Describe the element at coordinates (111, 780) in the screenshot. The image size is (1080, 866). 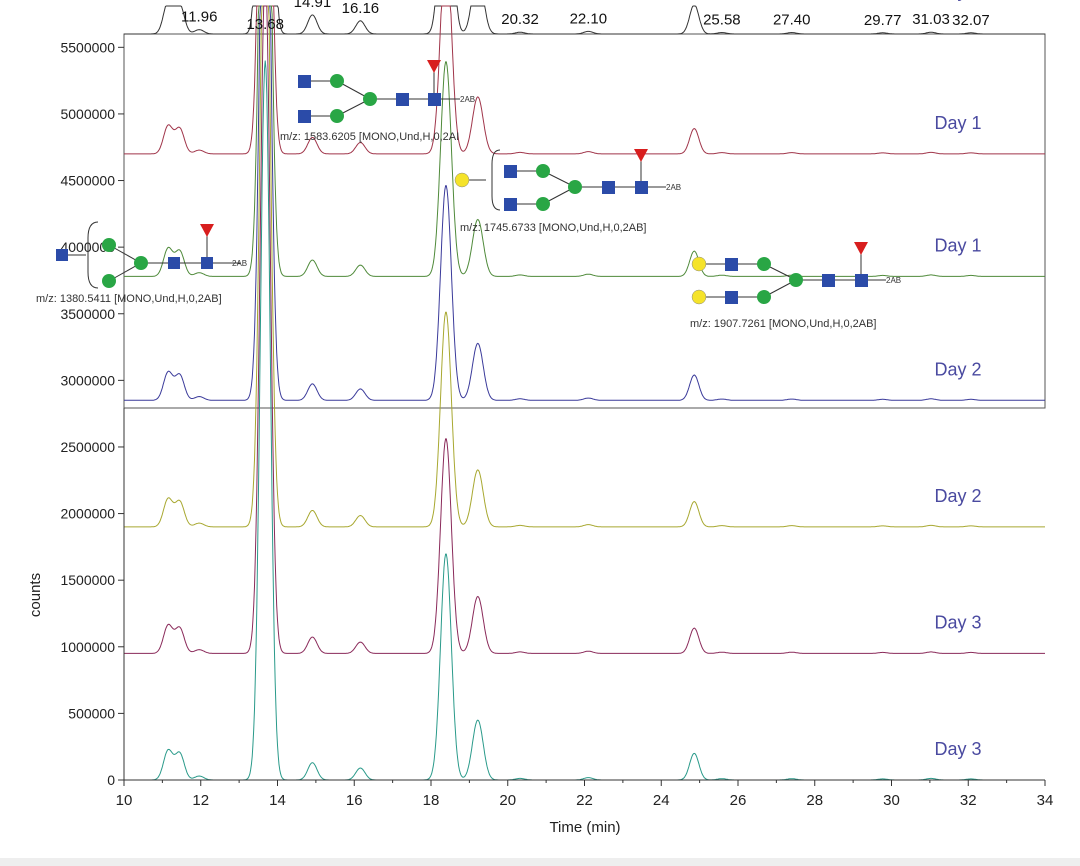
I see `y-tick-label: 0` at that location.